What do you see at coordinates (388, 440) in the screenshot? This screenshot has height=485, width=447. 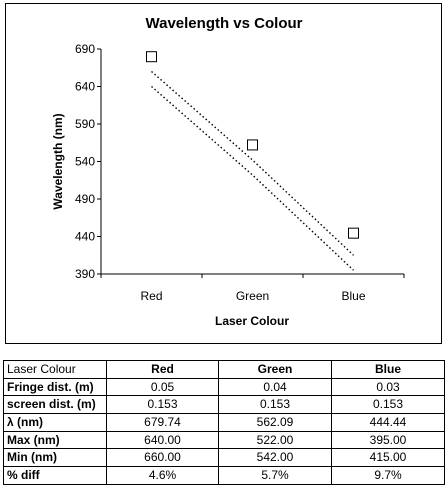 I see `table-cell: 395.00` at bounding box center [388, 440].